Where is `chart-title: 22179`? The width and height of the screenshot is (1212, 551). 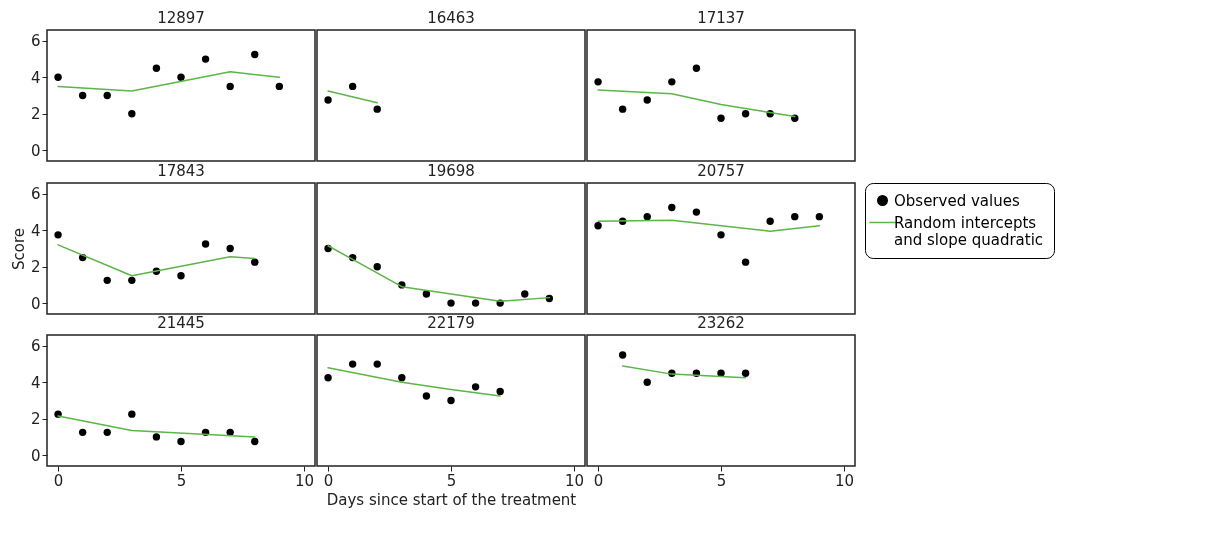
chart-title: 22179 is located at coordinates (451, 323).